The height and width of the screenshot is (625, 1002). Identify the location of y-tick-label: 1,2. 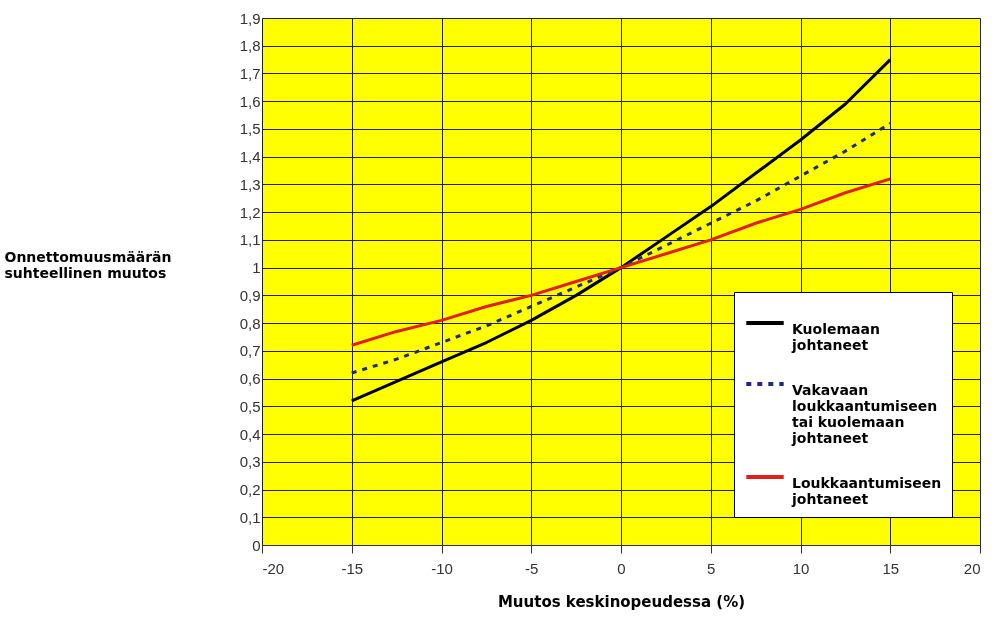
(250, 212).